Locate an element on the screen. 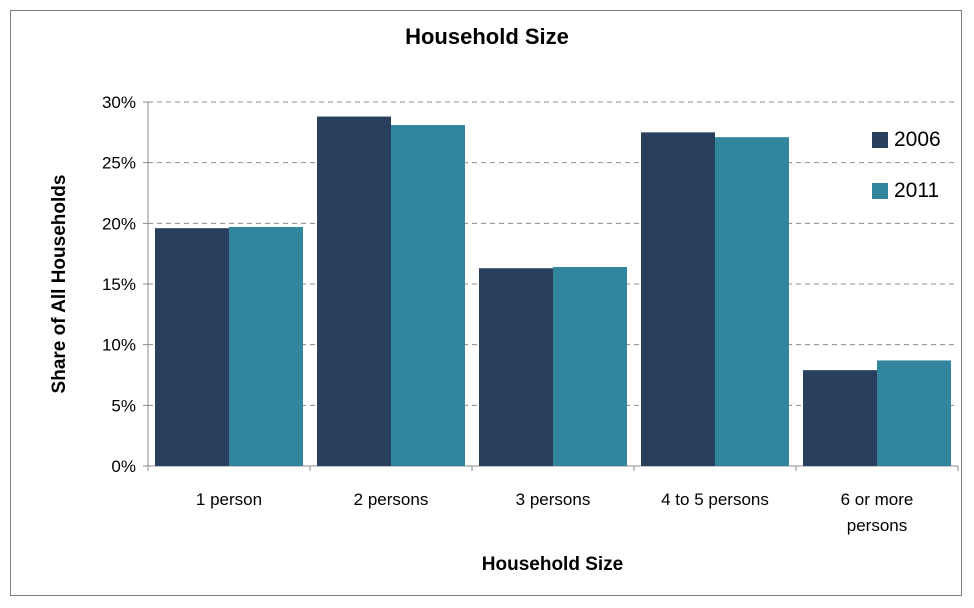 The height and width of the screenshot is (608, 974). x-tick-label: 3 persons is located at coordinates (553, 499).